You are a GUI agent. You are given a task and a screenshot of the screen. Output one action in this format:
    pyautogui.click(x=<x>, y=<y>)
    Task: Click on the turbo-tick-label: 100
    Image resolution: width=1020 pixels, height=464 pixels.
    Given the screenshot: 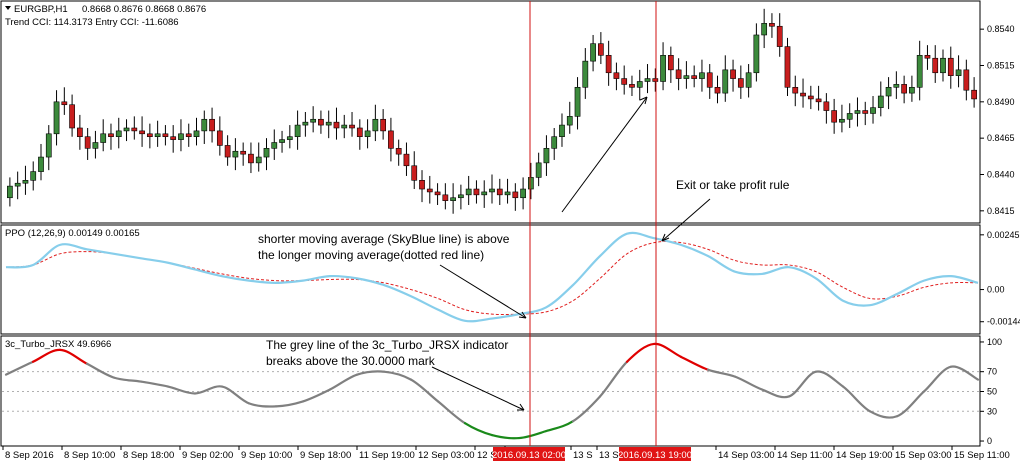 What is the action you would take?
    pyautogui.click(x=994, y=342)
    